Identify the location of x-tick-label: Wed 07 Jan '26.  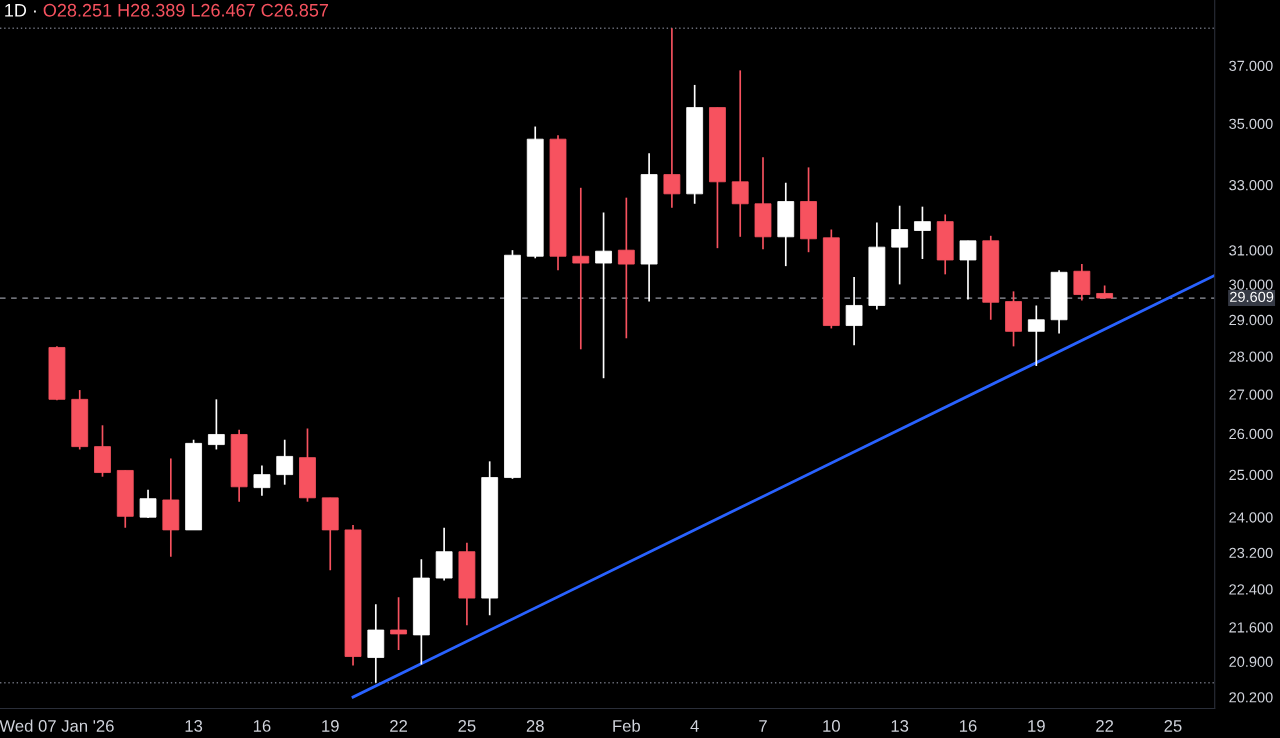
(57, 725).